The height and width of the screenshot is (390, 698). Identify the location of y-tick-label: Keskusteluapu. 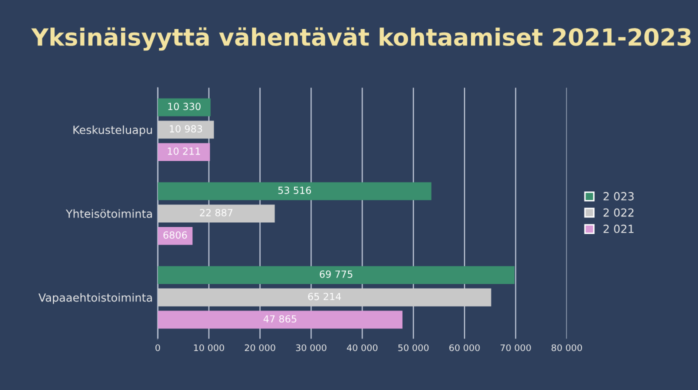
(112, 130).